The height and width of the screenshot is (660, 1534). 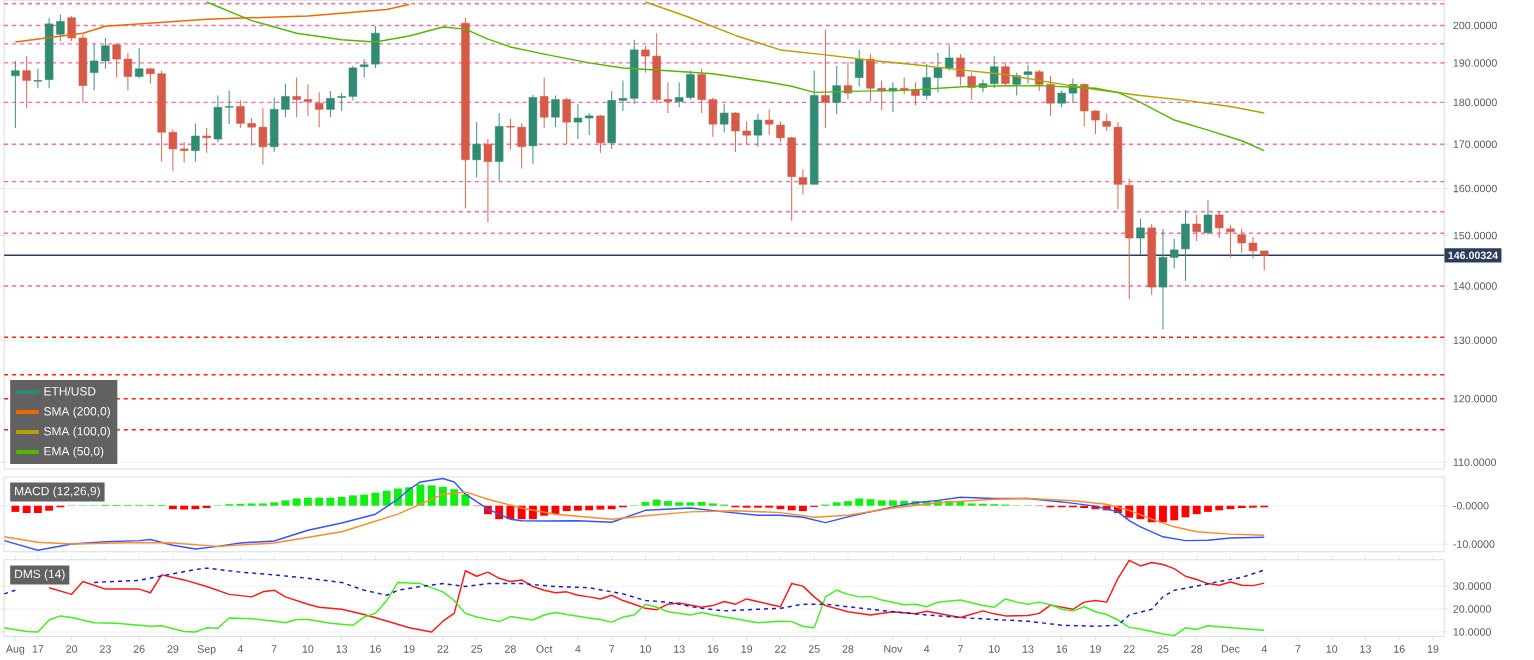 What do you see at coordinates (1472, 586) in the screenshot?
I see `y-tick-label: 30.0000` at bounding box center [1472, 586].